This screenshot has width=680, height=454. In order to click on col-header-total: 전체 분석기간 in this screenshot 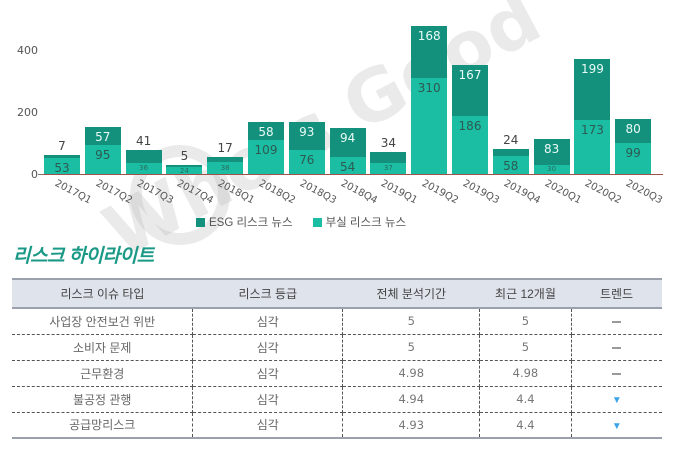, I will do `click(411, 293)`.